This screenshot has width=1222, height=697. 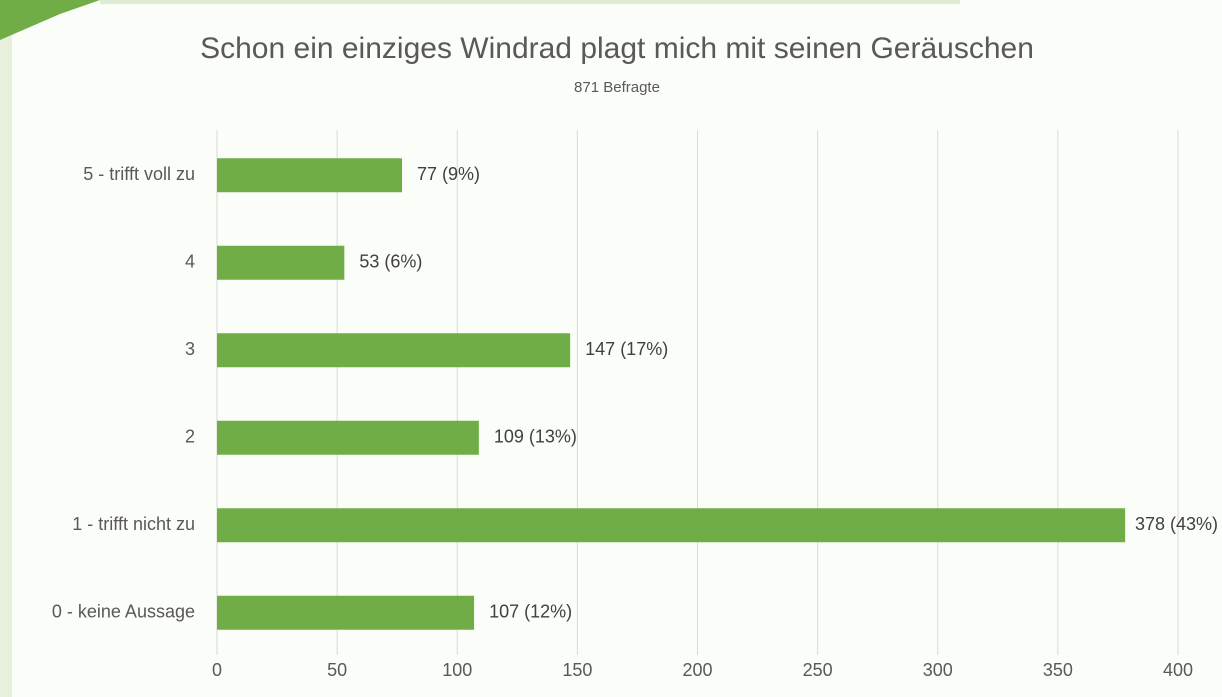 I want to click on y-tick-label: 1 - trifft nicht zu, so click(x=133, y=524).